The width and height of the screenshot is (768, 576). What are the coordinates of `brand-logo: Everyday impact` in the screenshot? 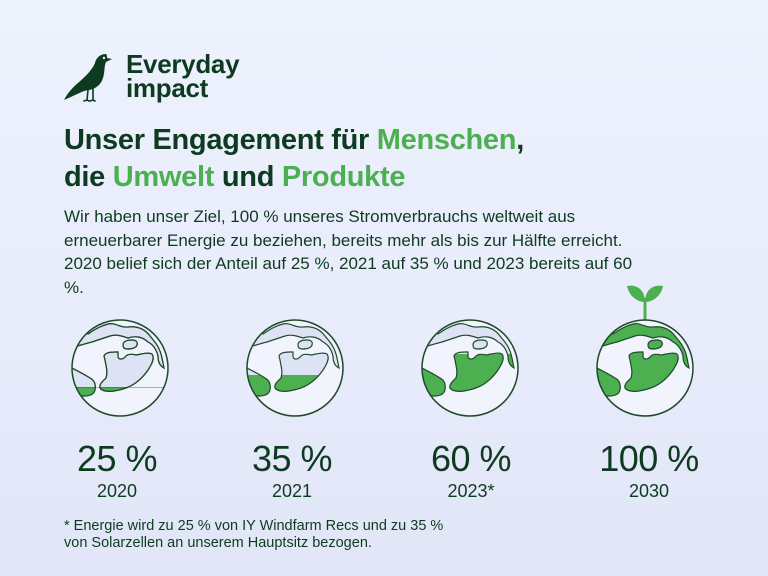 It's located at (151, 76).